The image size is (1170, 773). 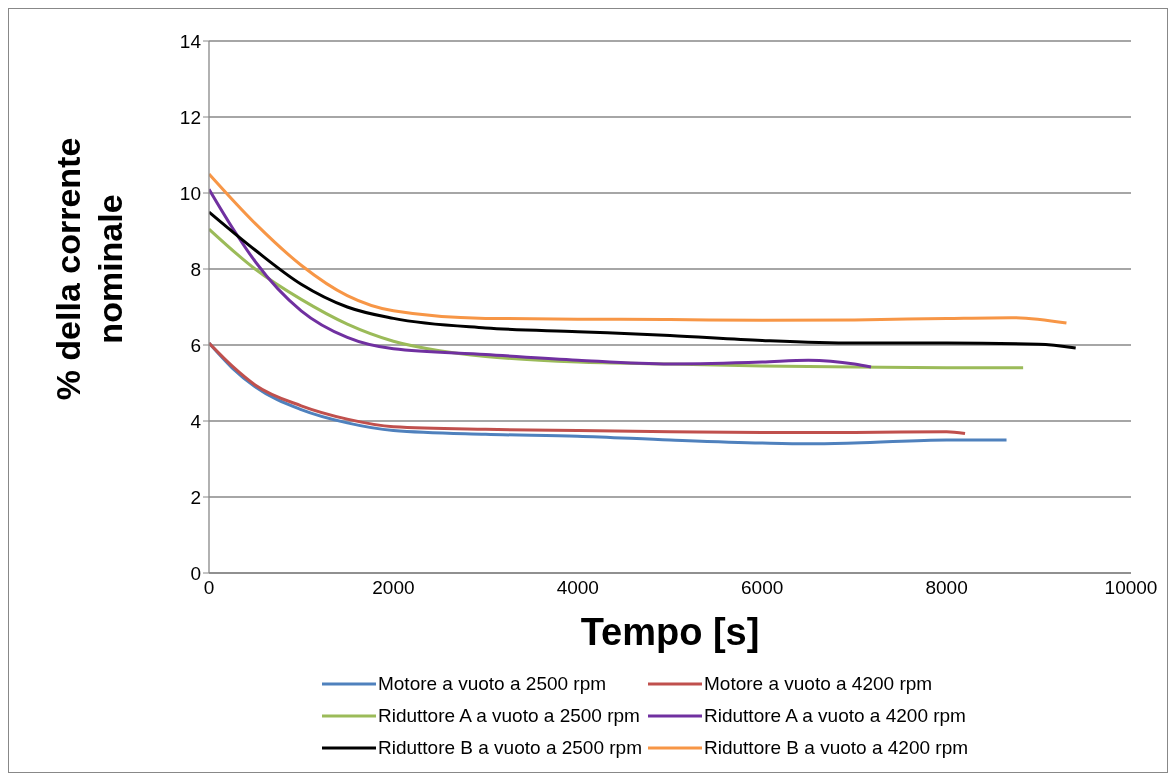 I want to click on legend-label: Motore a vuoto a 4200 rpm, so click(x=818, y=684).